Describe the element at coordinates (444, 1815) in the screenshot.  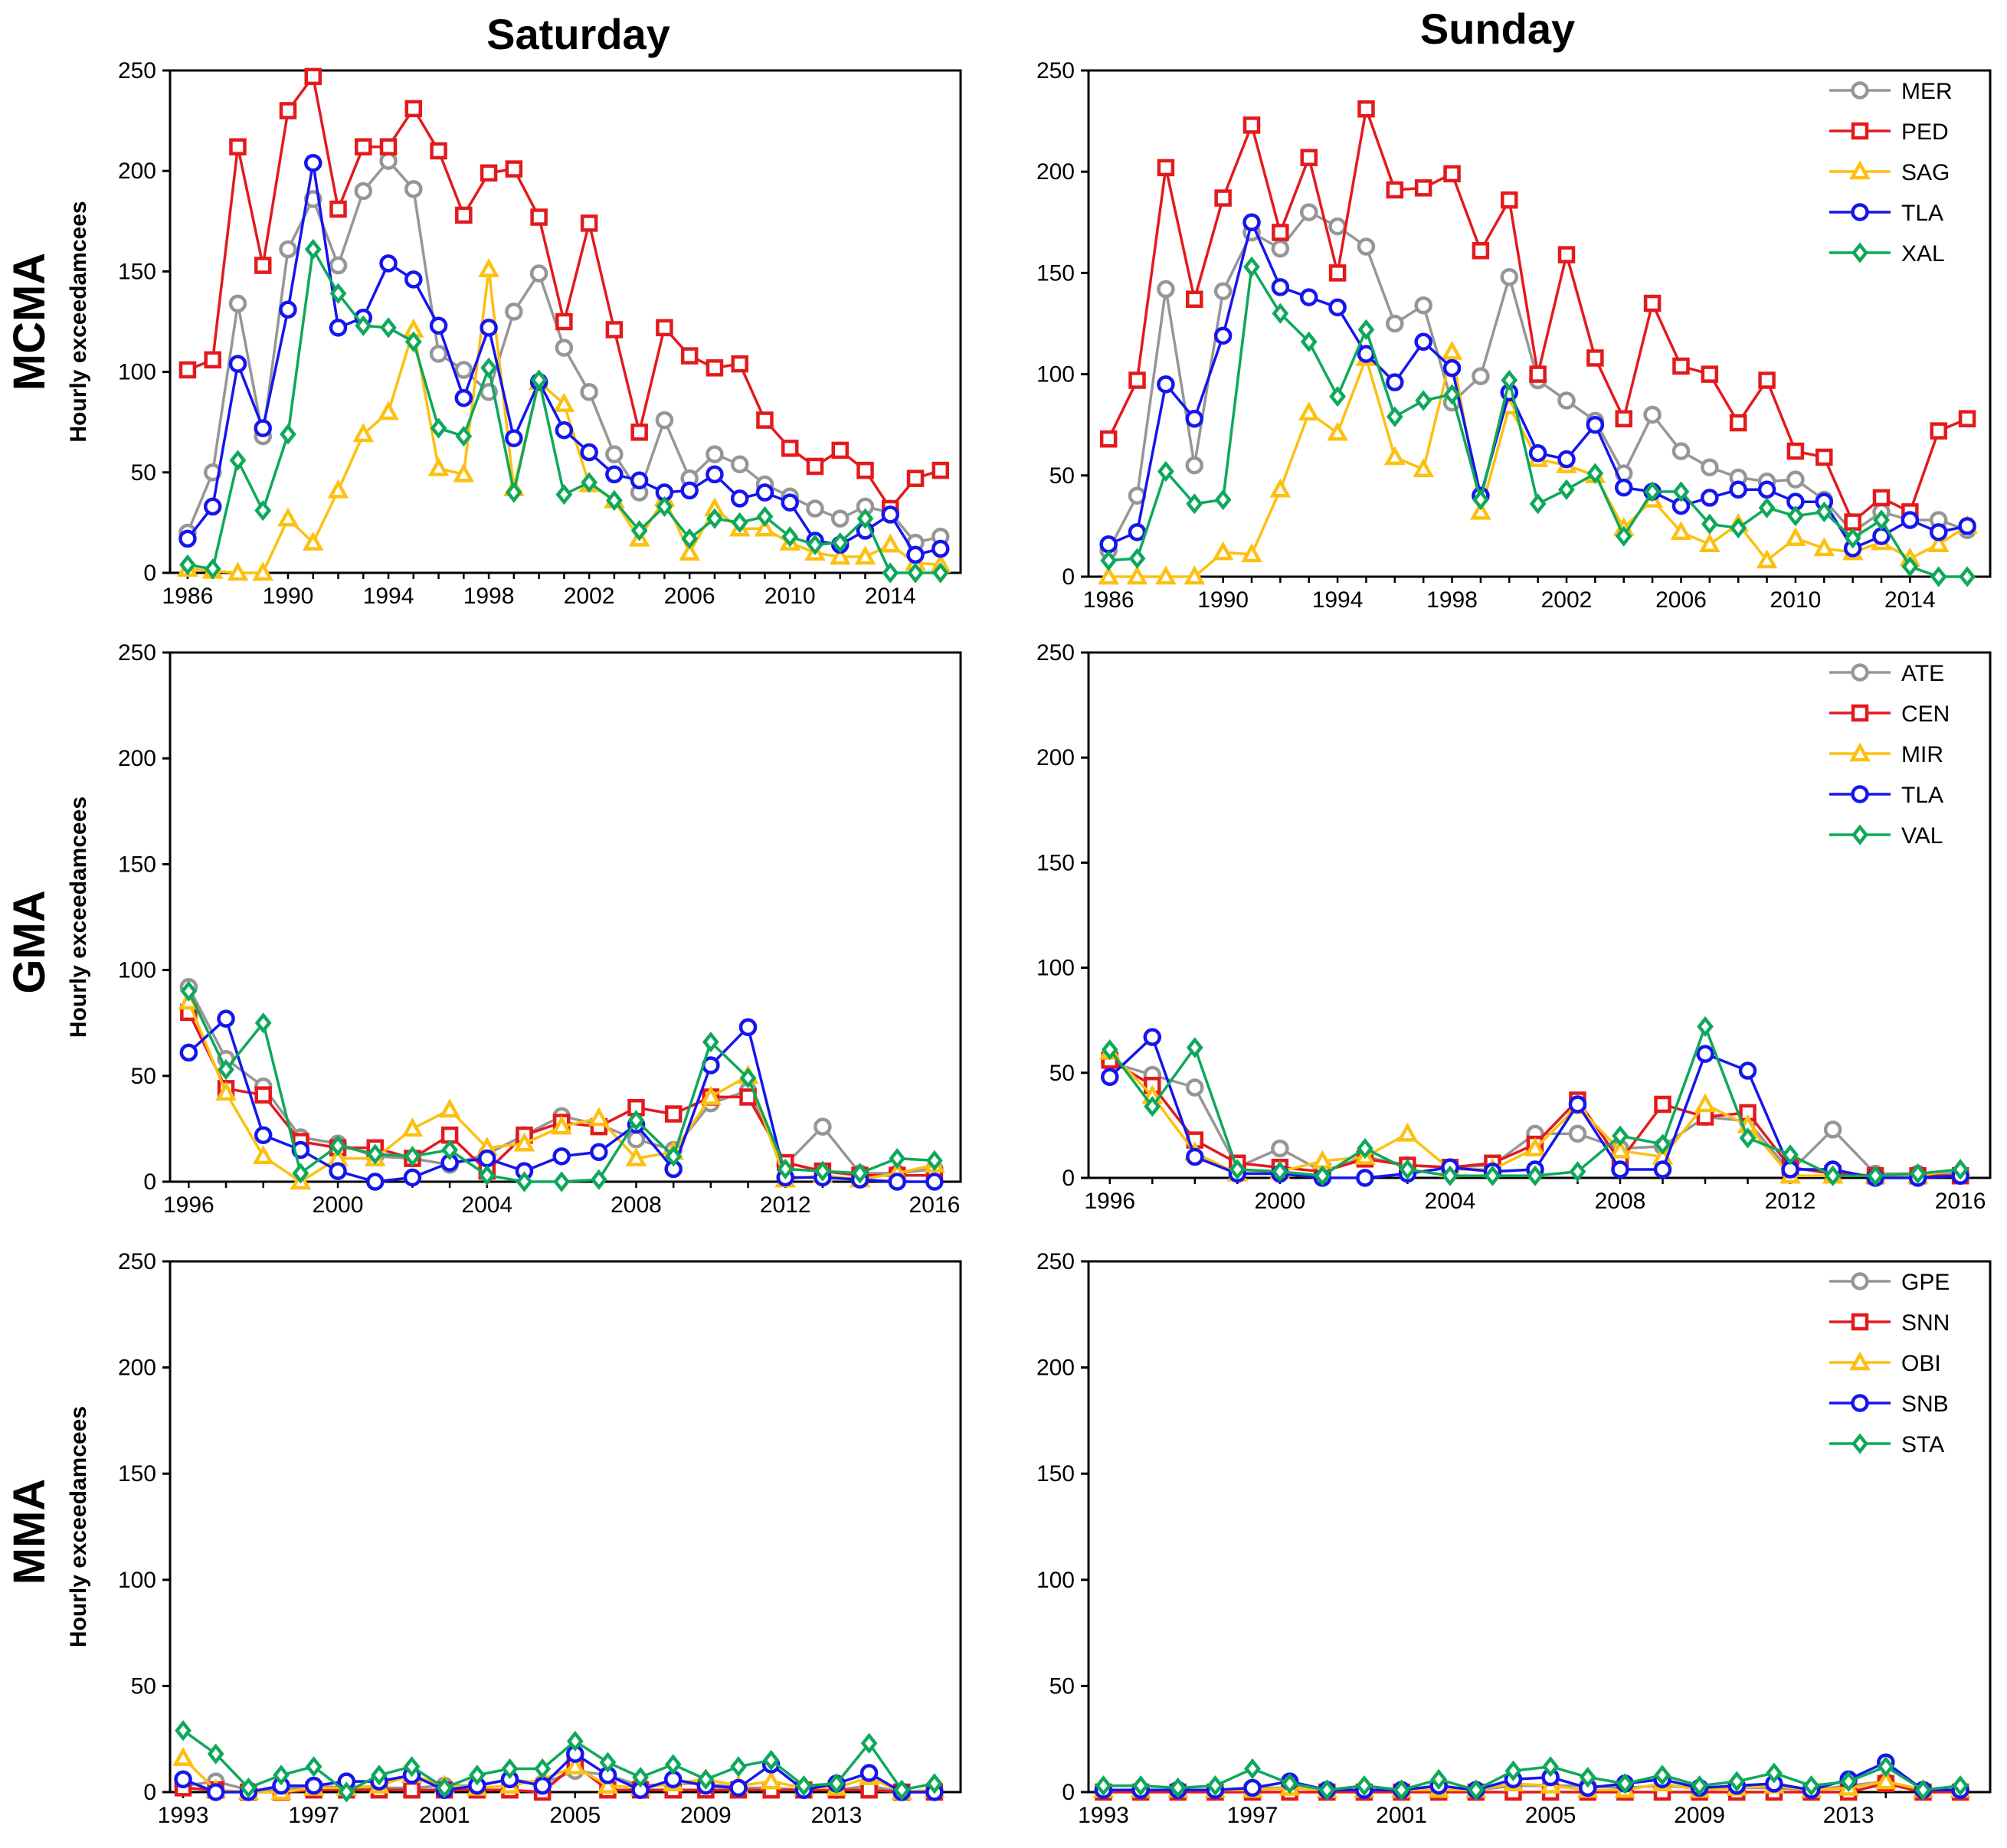
I see `x-tick-label: 2001` at that location.